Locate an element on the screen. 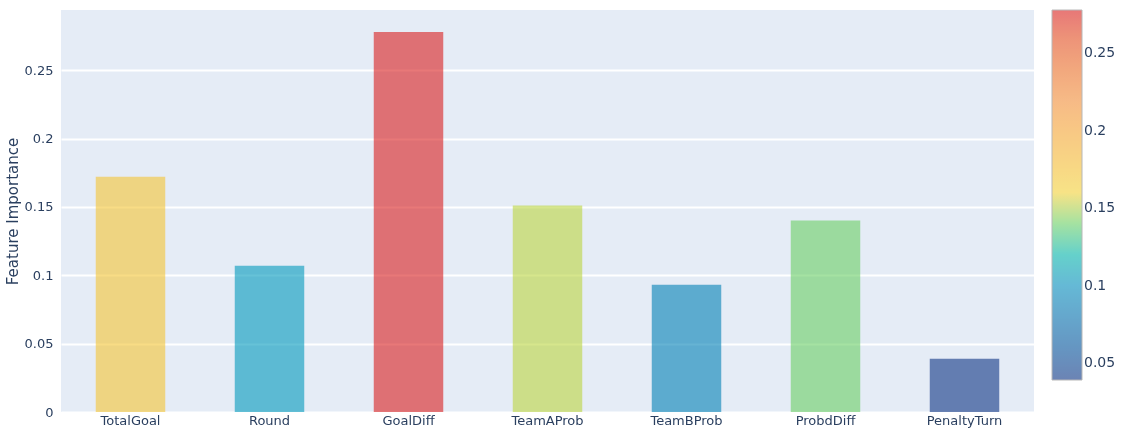 This screenshot has height=432, width=1126. color-bar-label: 0.05 is located at coordinates (1100, 361).